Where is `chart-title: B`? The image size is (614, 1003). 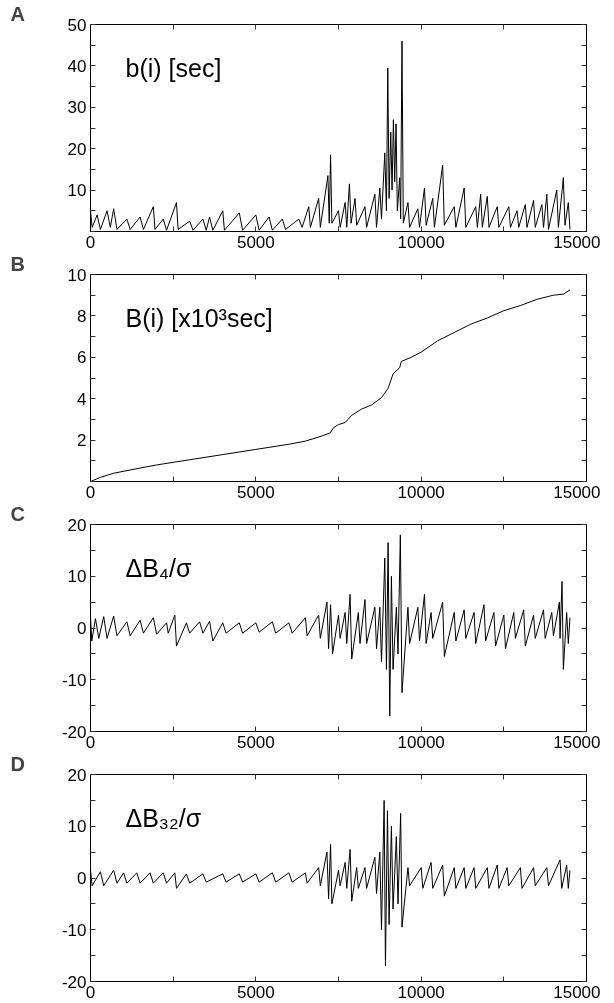
chart-title: B is located at coordinates (17, 263).